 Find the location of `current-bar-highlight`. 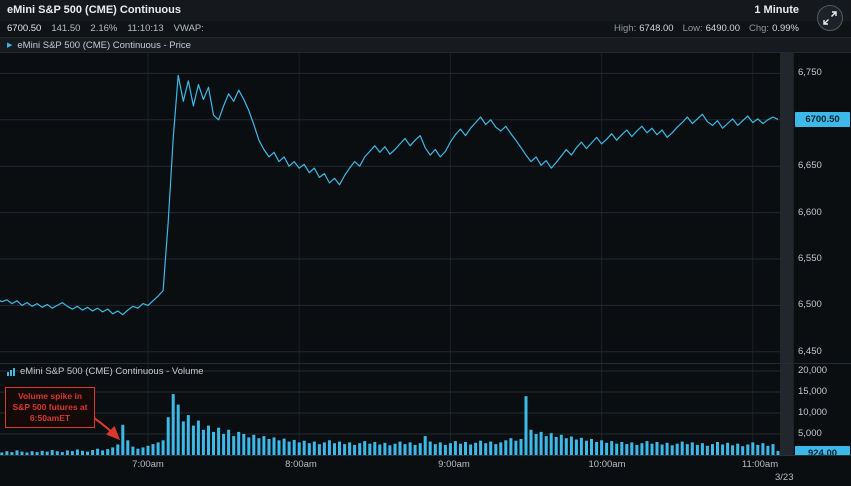

current-bar-highlight is located at coordinates (786, 254).